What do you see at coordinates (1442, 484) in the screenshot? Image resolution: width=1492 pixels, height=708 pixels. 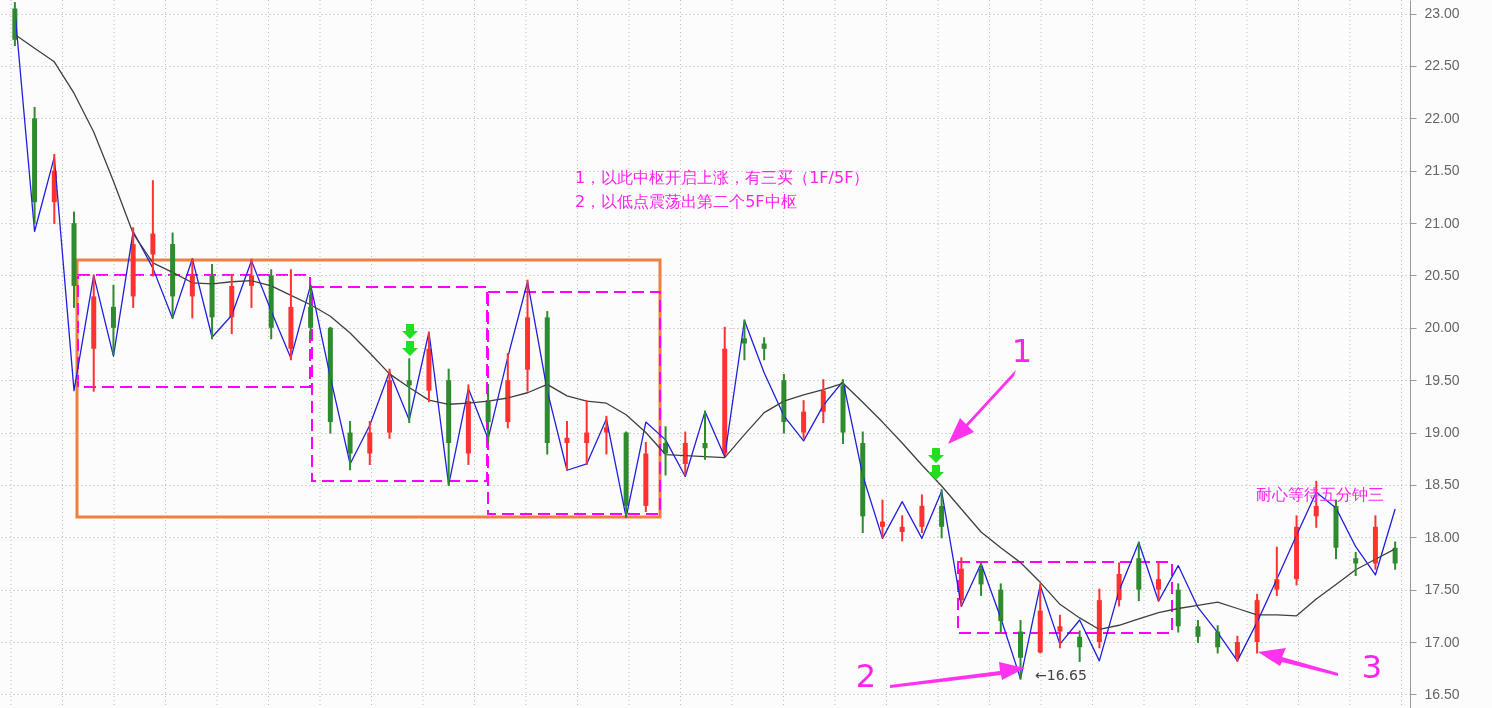 I see `y-tick-label: 18.50` at bounding box center [1442, 484].